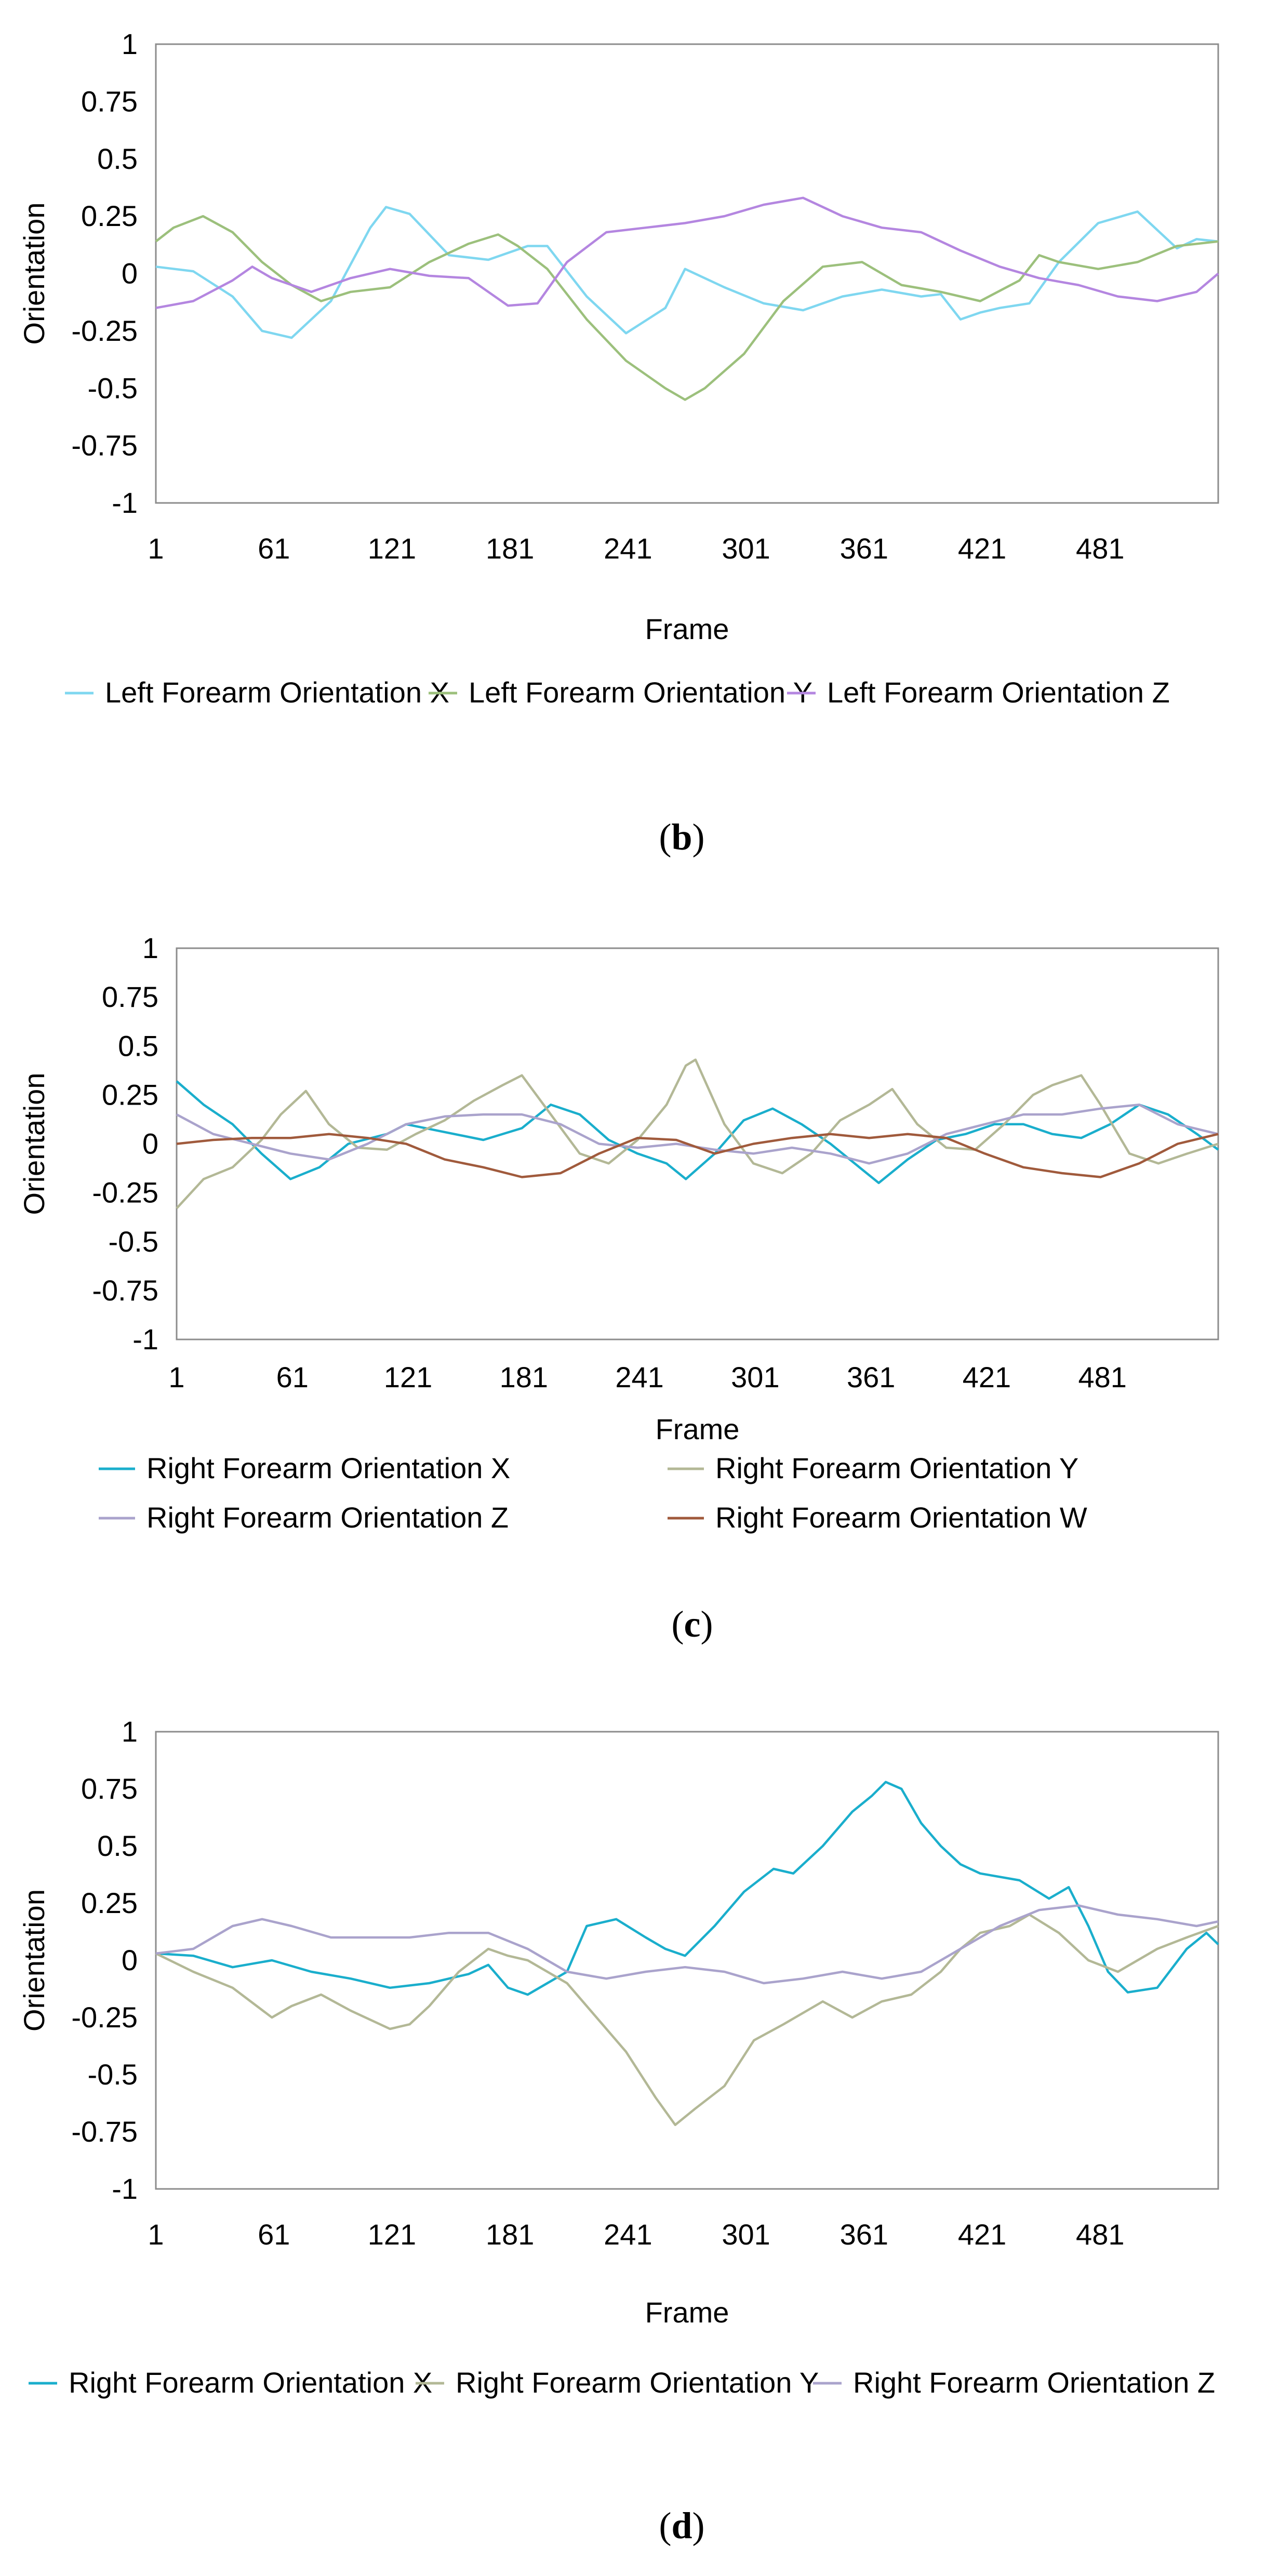 This screenshot has height=2576, width=1266. I want to click on legend-label: Right Forearm Orientation W, so click(901, 1518).